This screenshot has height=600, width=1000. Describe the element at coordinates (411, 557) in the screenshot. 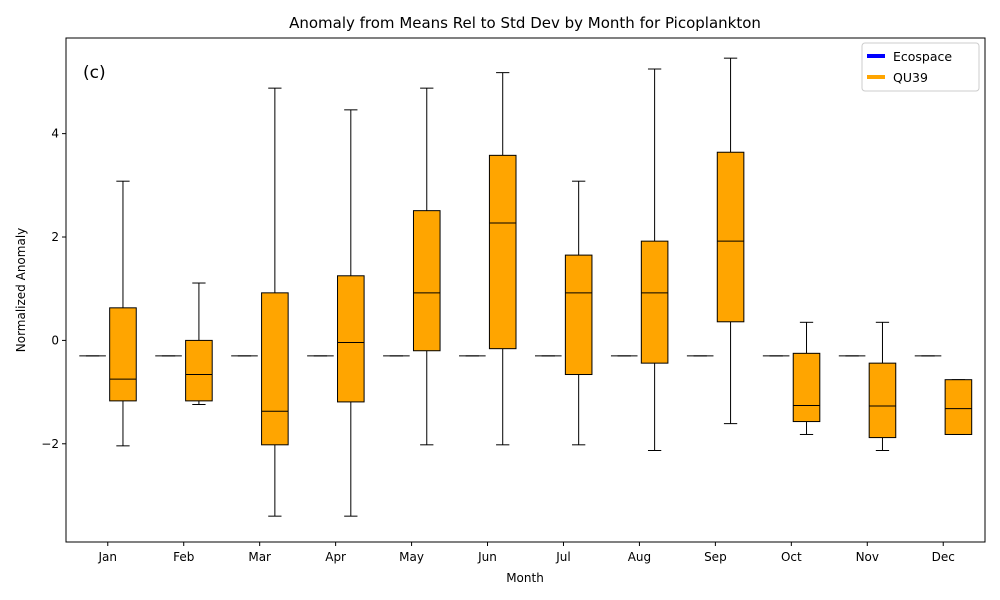

I see `x-tick-label: May` at that location.